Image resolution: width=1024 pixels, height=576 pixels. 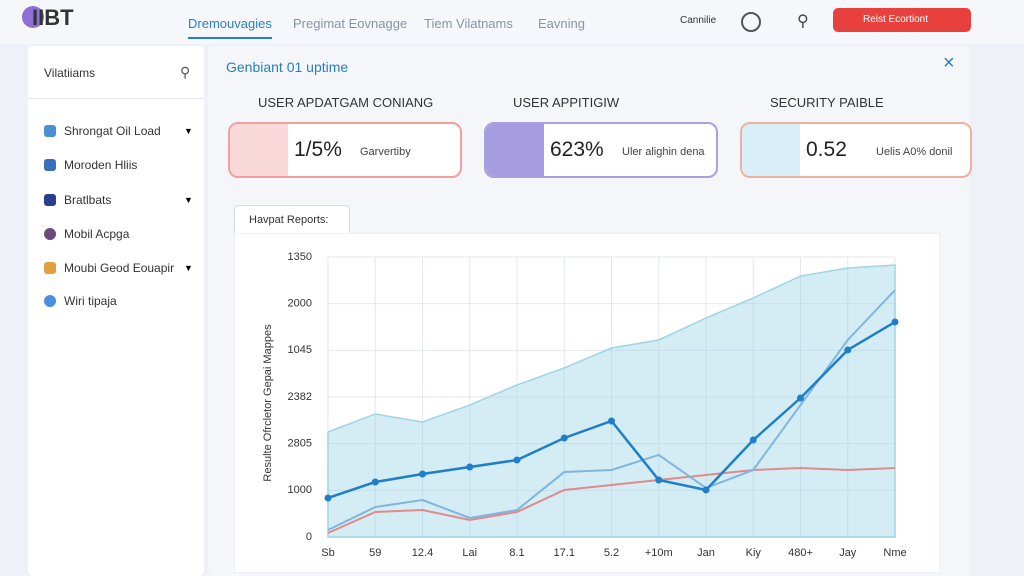 I want to click on sidebar-item: Wiri tipaja, so click(x=80, y=301).